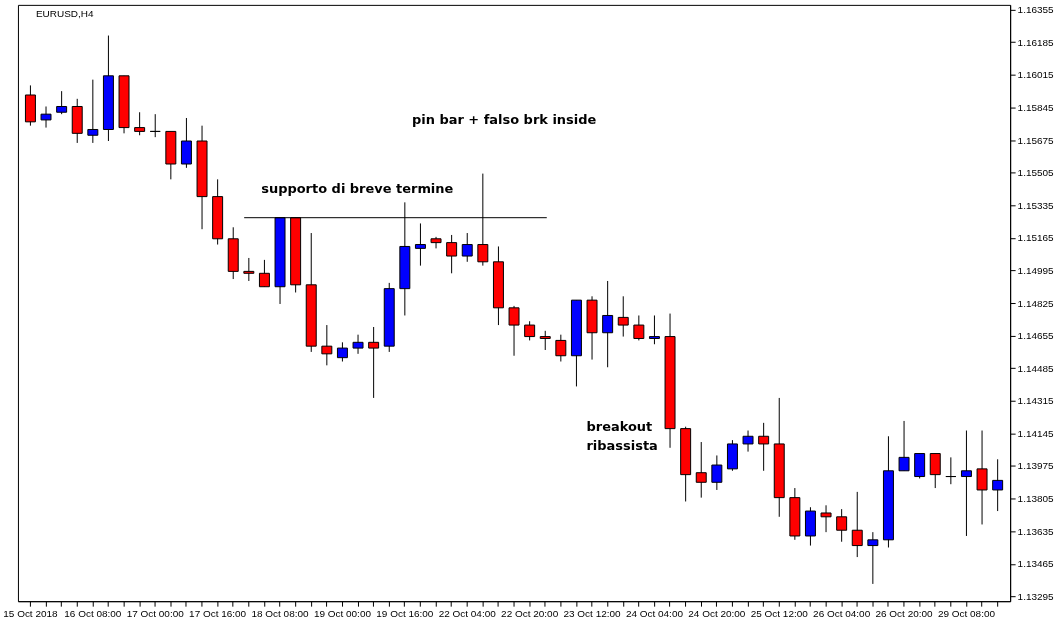 The height and width of the screenshot is (624, 1056). I want to click on x-tick-label: 25 Oct 12:00, so click(779, 613).